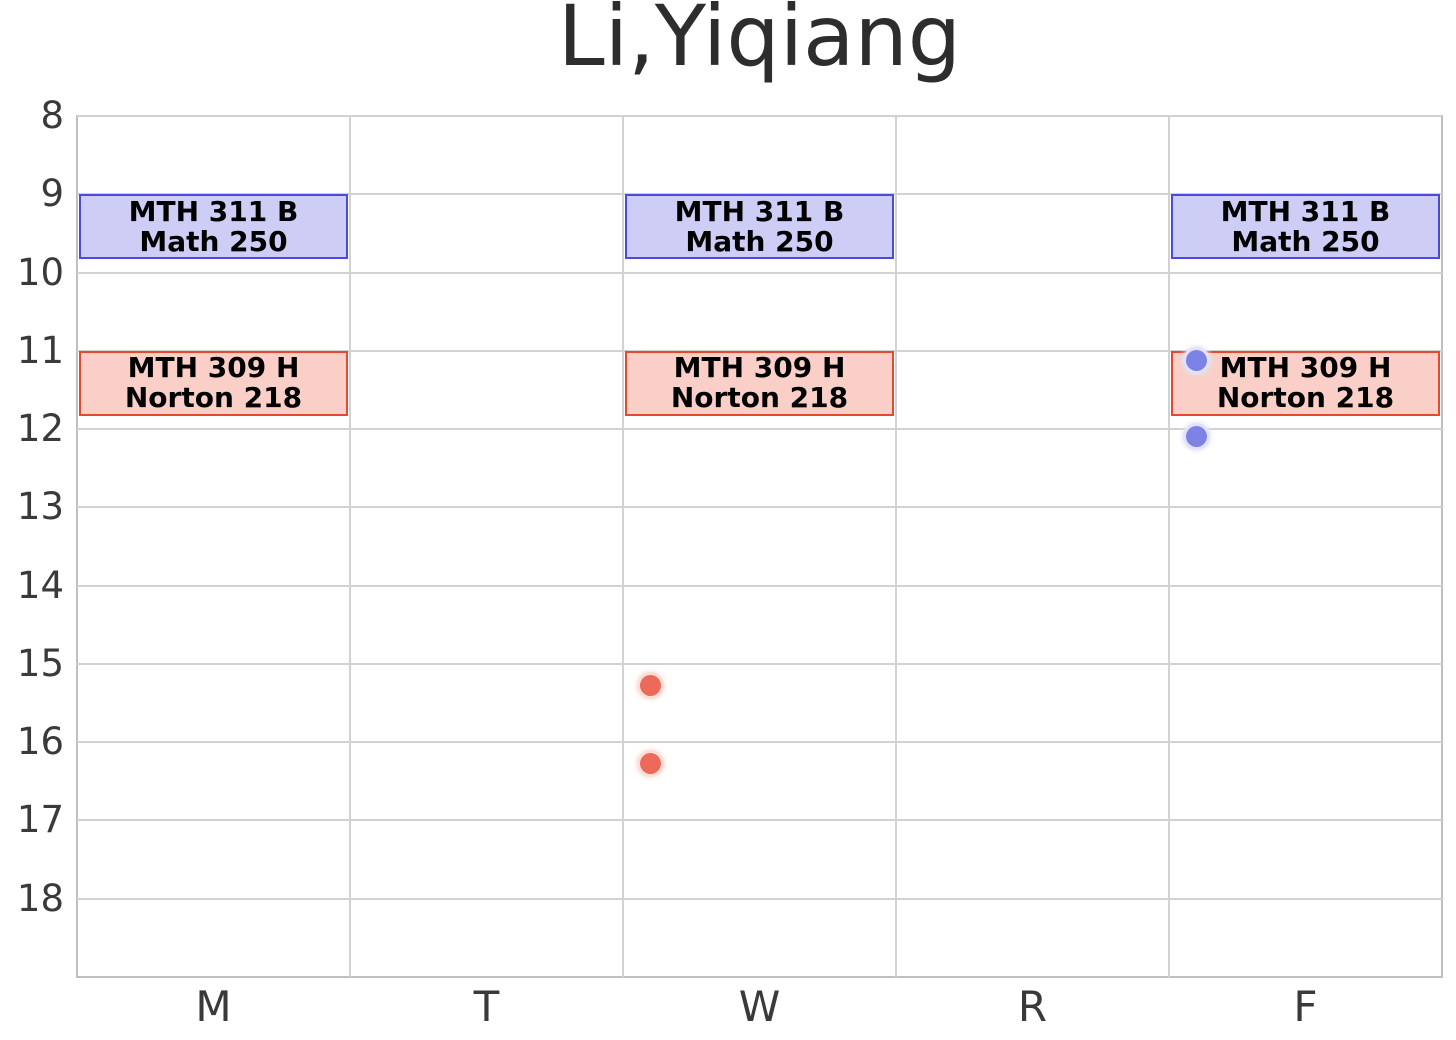  I want to click on class-box-mth-311-b-M: MTH 311 B Math 250, so click(213, 227).